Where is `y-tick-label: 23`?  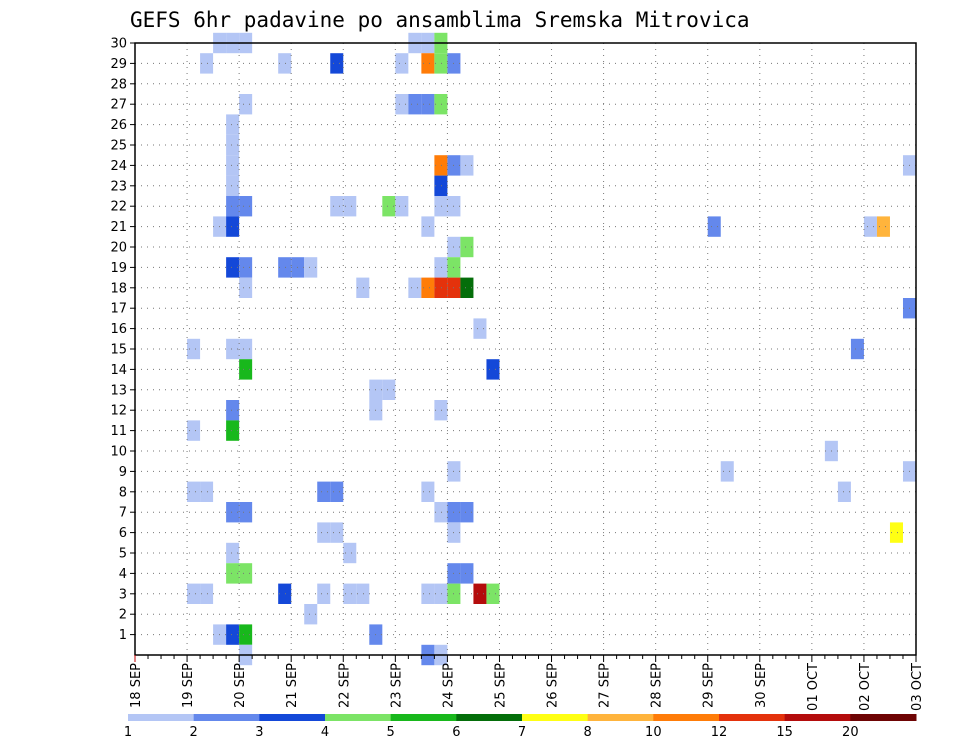 y-tick-label: 23 is located at coordinates (118, 186).